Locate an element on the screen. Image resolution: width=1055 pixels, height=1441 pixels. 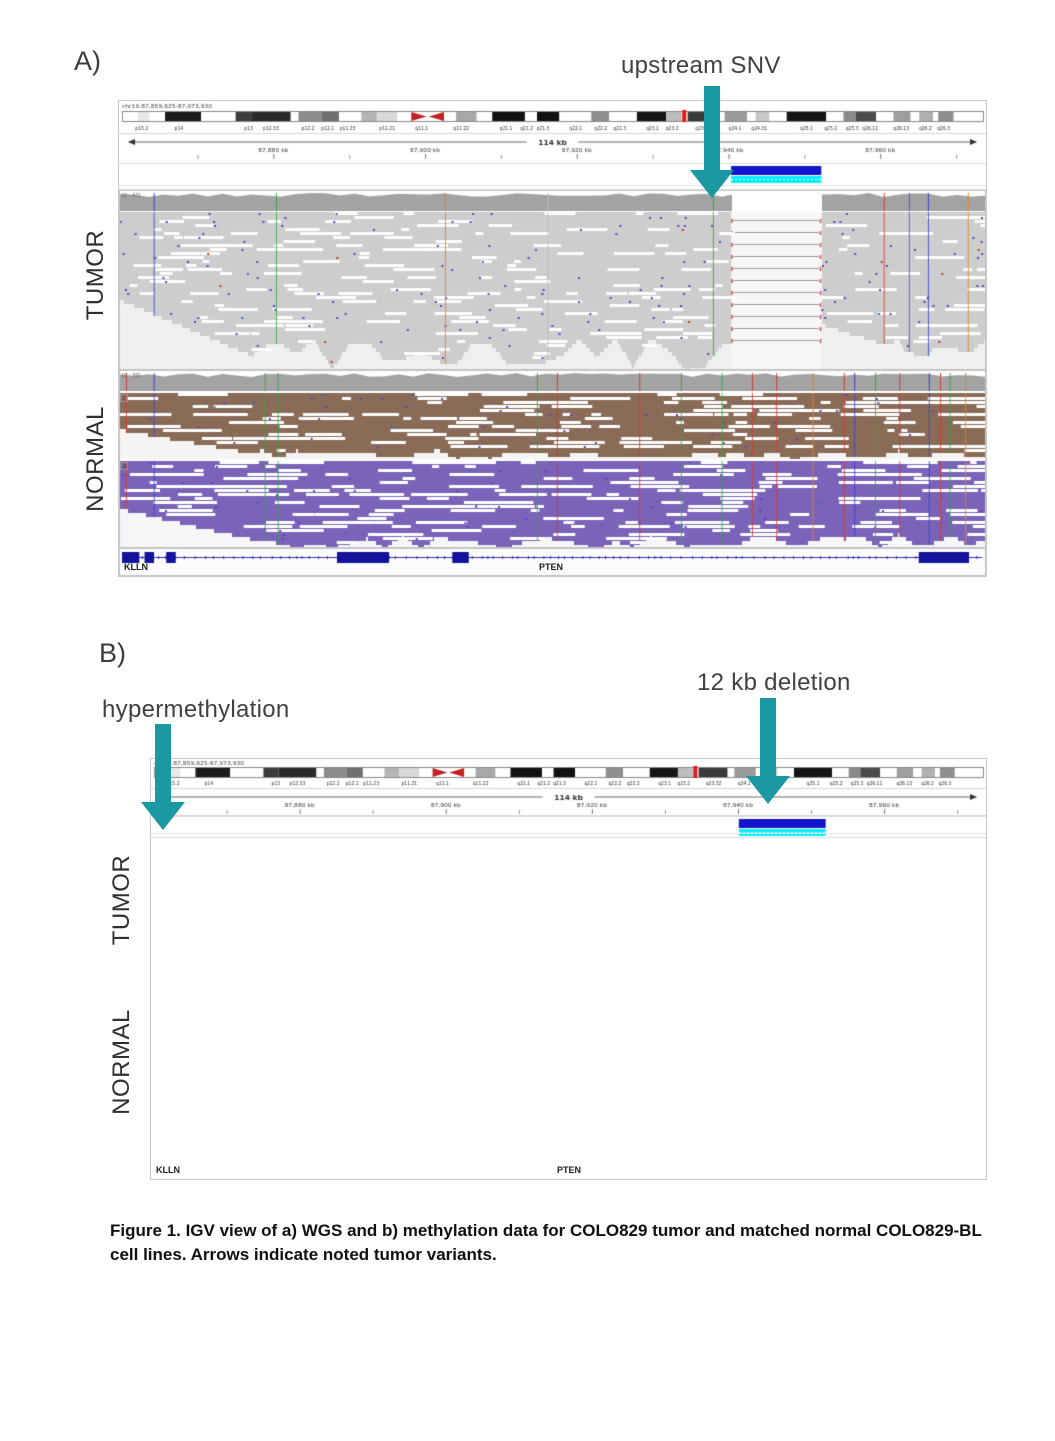
gene-label-klln-b: KLLN is located at coordinates (168, 1170).